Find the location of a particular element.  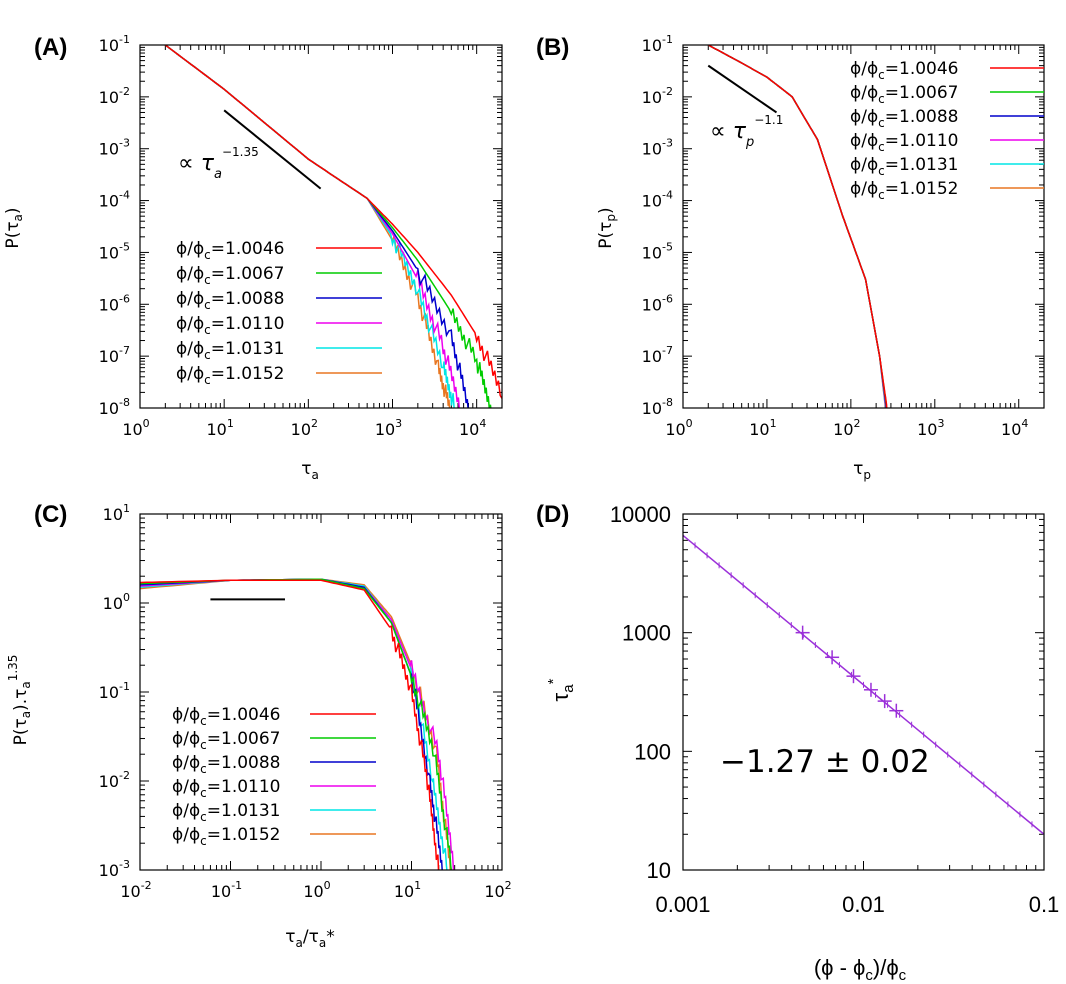

panel-label-d: (D) is located at coordinates (552, 514).